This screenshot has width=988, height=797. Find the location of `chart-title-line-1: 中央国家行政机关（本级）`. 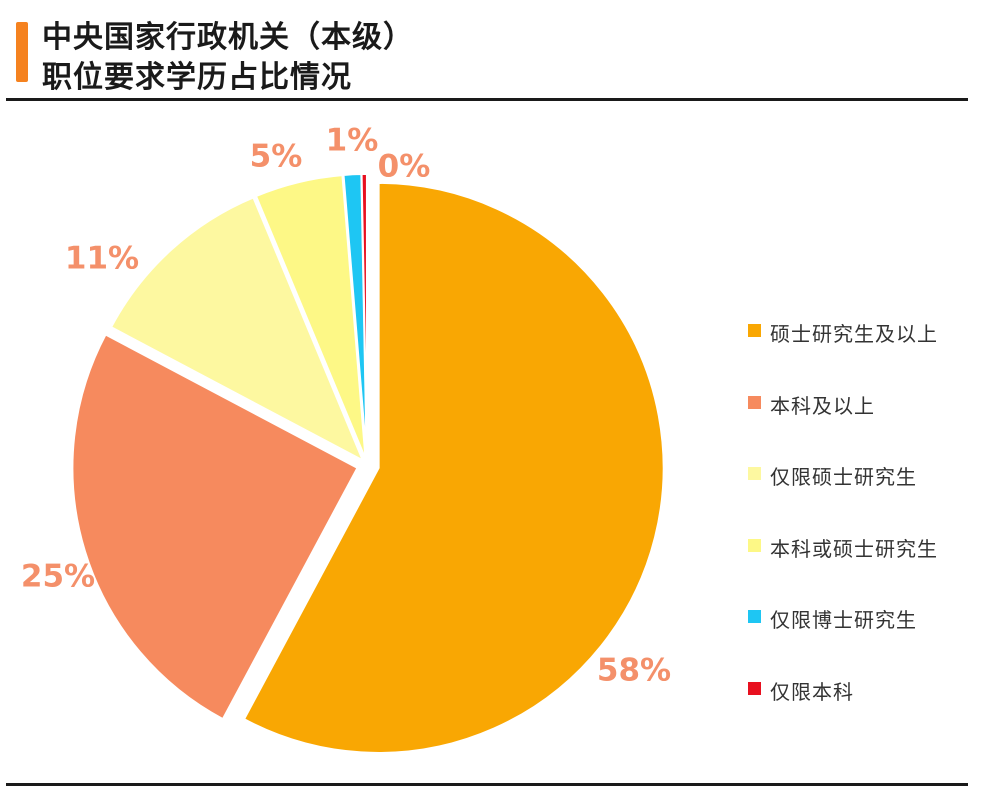

chart-title-line-1: 中央国家行政机关（本级） is located at coordinates (228, 37).